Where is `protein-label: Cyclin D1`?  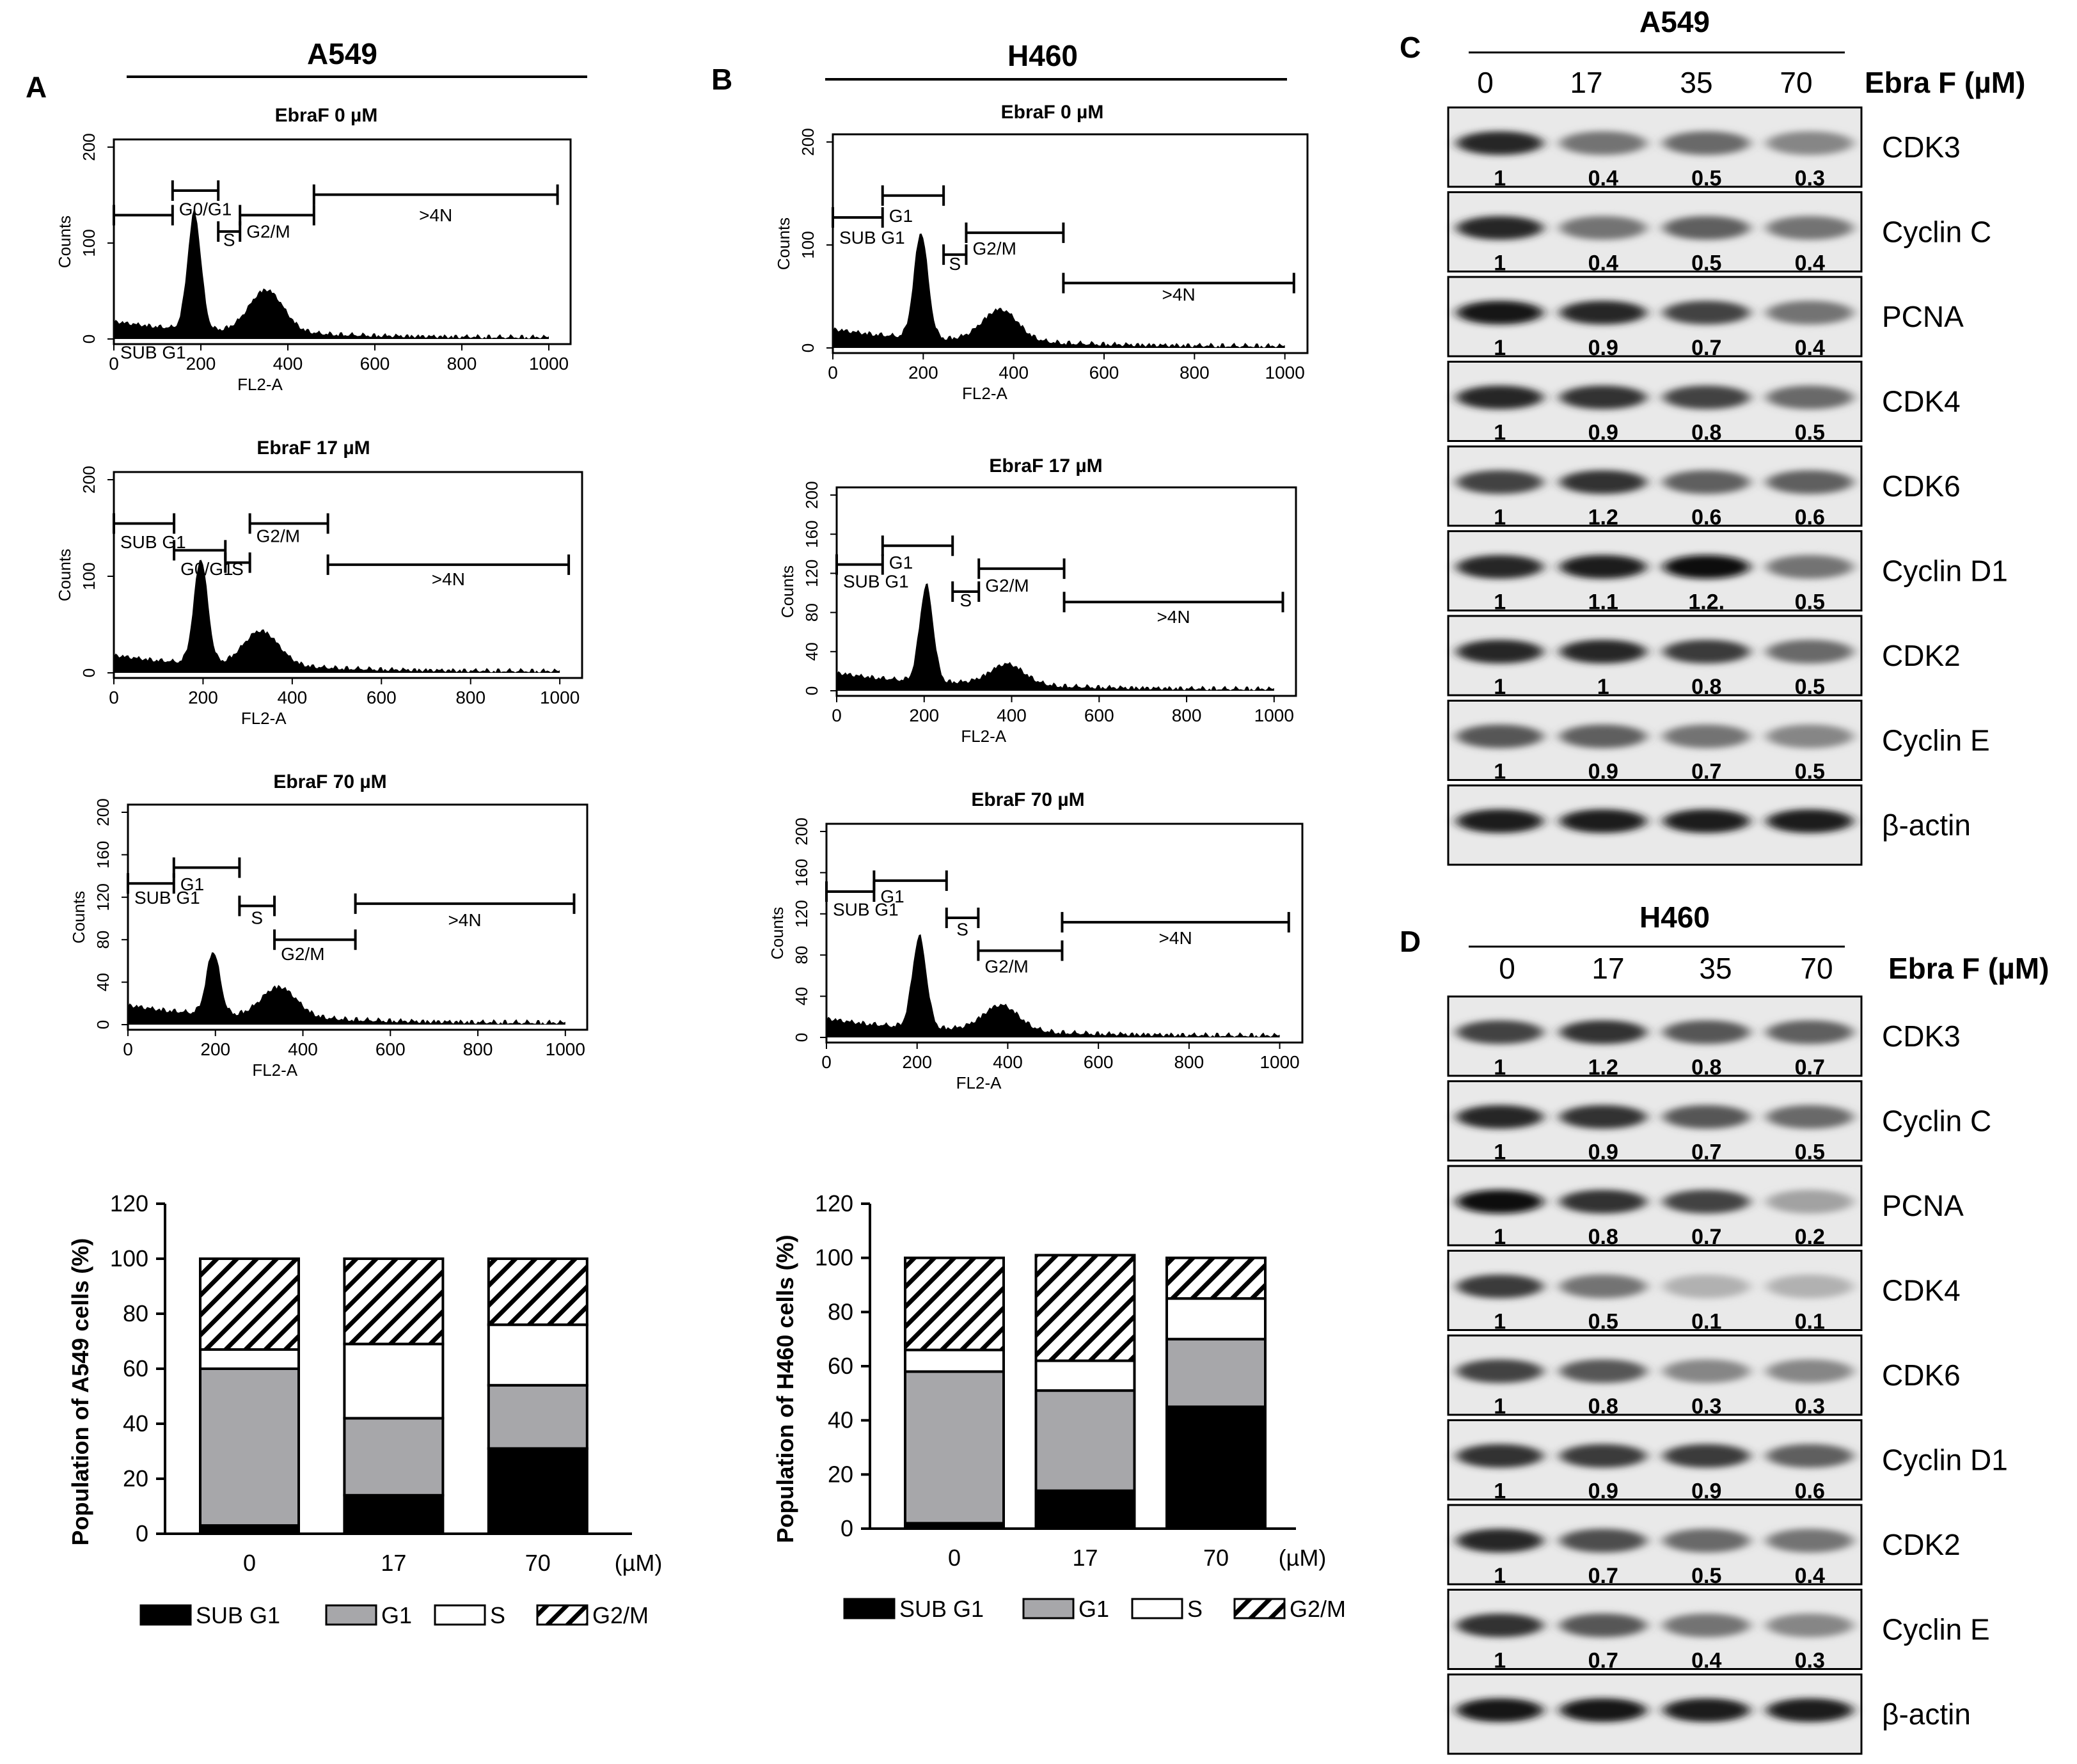 protein-label: Cyclin D1 is located at coordinates (1945, 572).